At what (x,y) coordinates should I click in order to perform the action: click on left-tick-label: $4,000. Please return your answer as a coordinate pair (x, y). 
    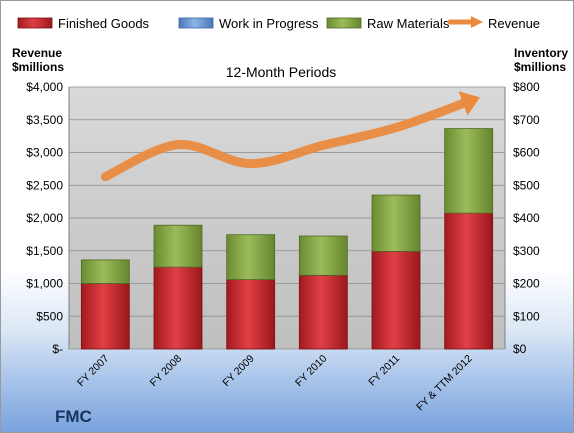
    Looking at the image, I should click on (44, 87).